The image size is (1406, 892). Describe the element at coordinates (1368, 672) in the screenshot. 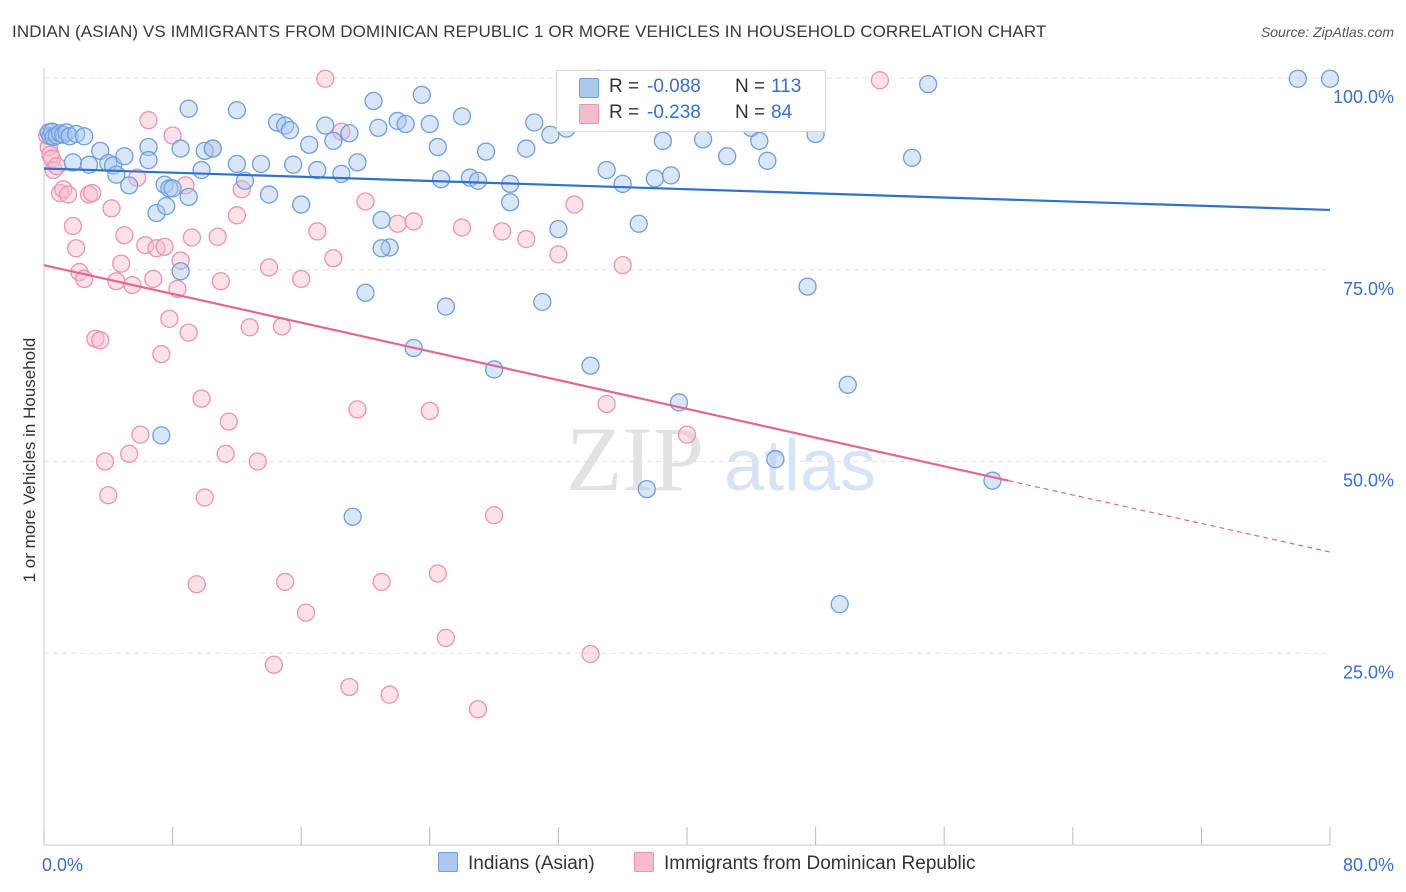

I see `y-tick-label: 25.0%` at that location.